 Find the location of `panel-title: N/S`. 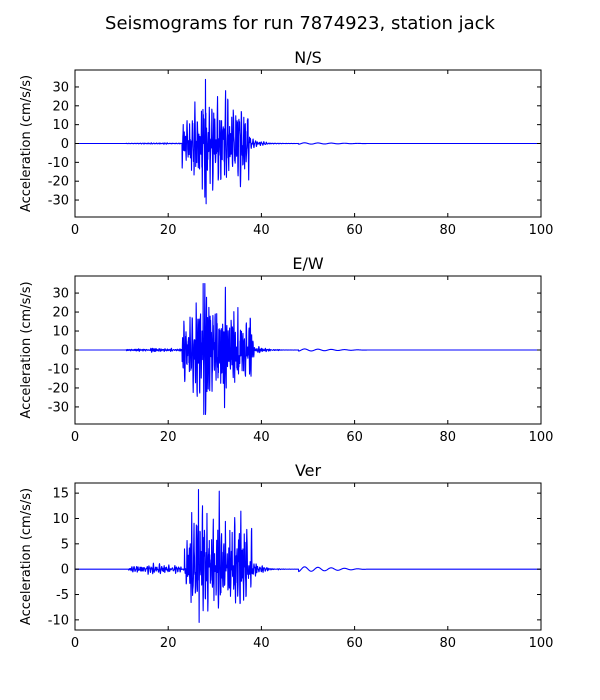

panel-title: N/S is located at coordinates (308, 57).